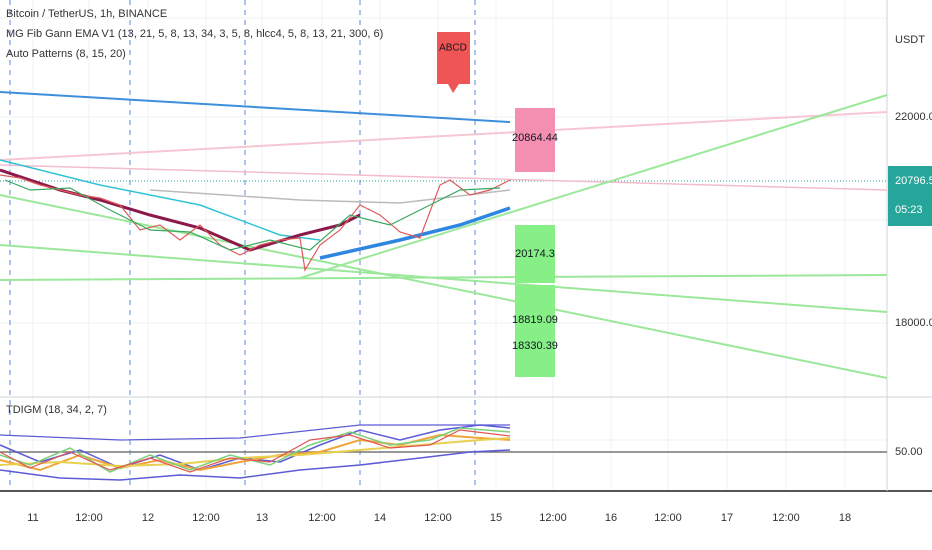 The height and width of the screenshot is (550, 932). I want to click on oscillator-legend: TDIGM (18, 34, 2, 7), so click(56, 410).